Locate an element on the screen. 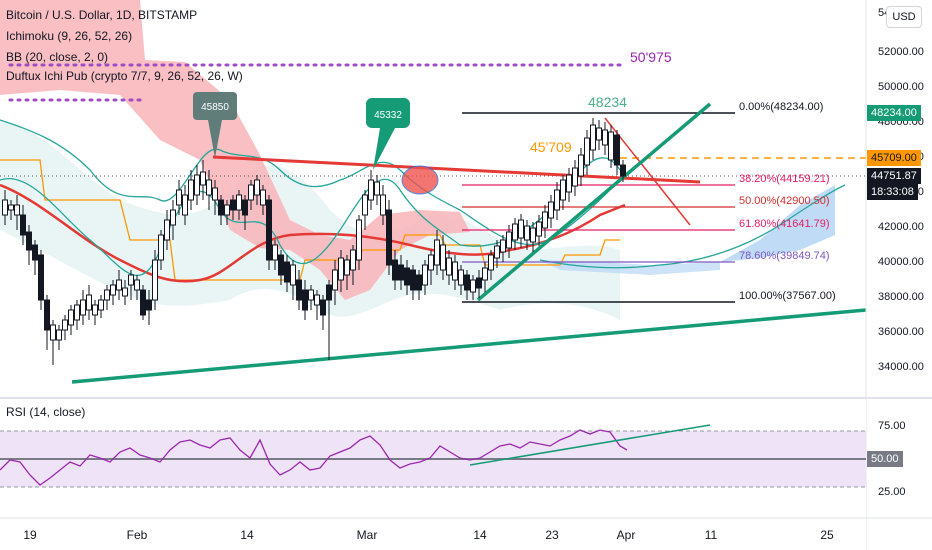  rsi-tick-25: 25.00 is located at coordinates (892, 492).